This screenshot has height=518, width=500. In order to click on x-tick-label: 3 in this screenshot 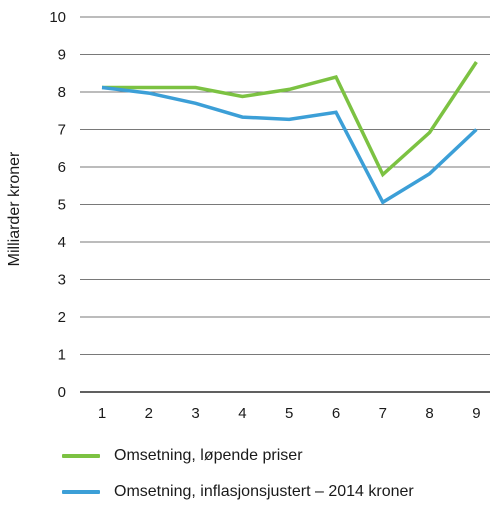, I will do `click(195, 413)`.